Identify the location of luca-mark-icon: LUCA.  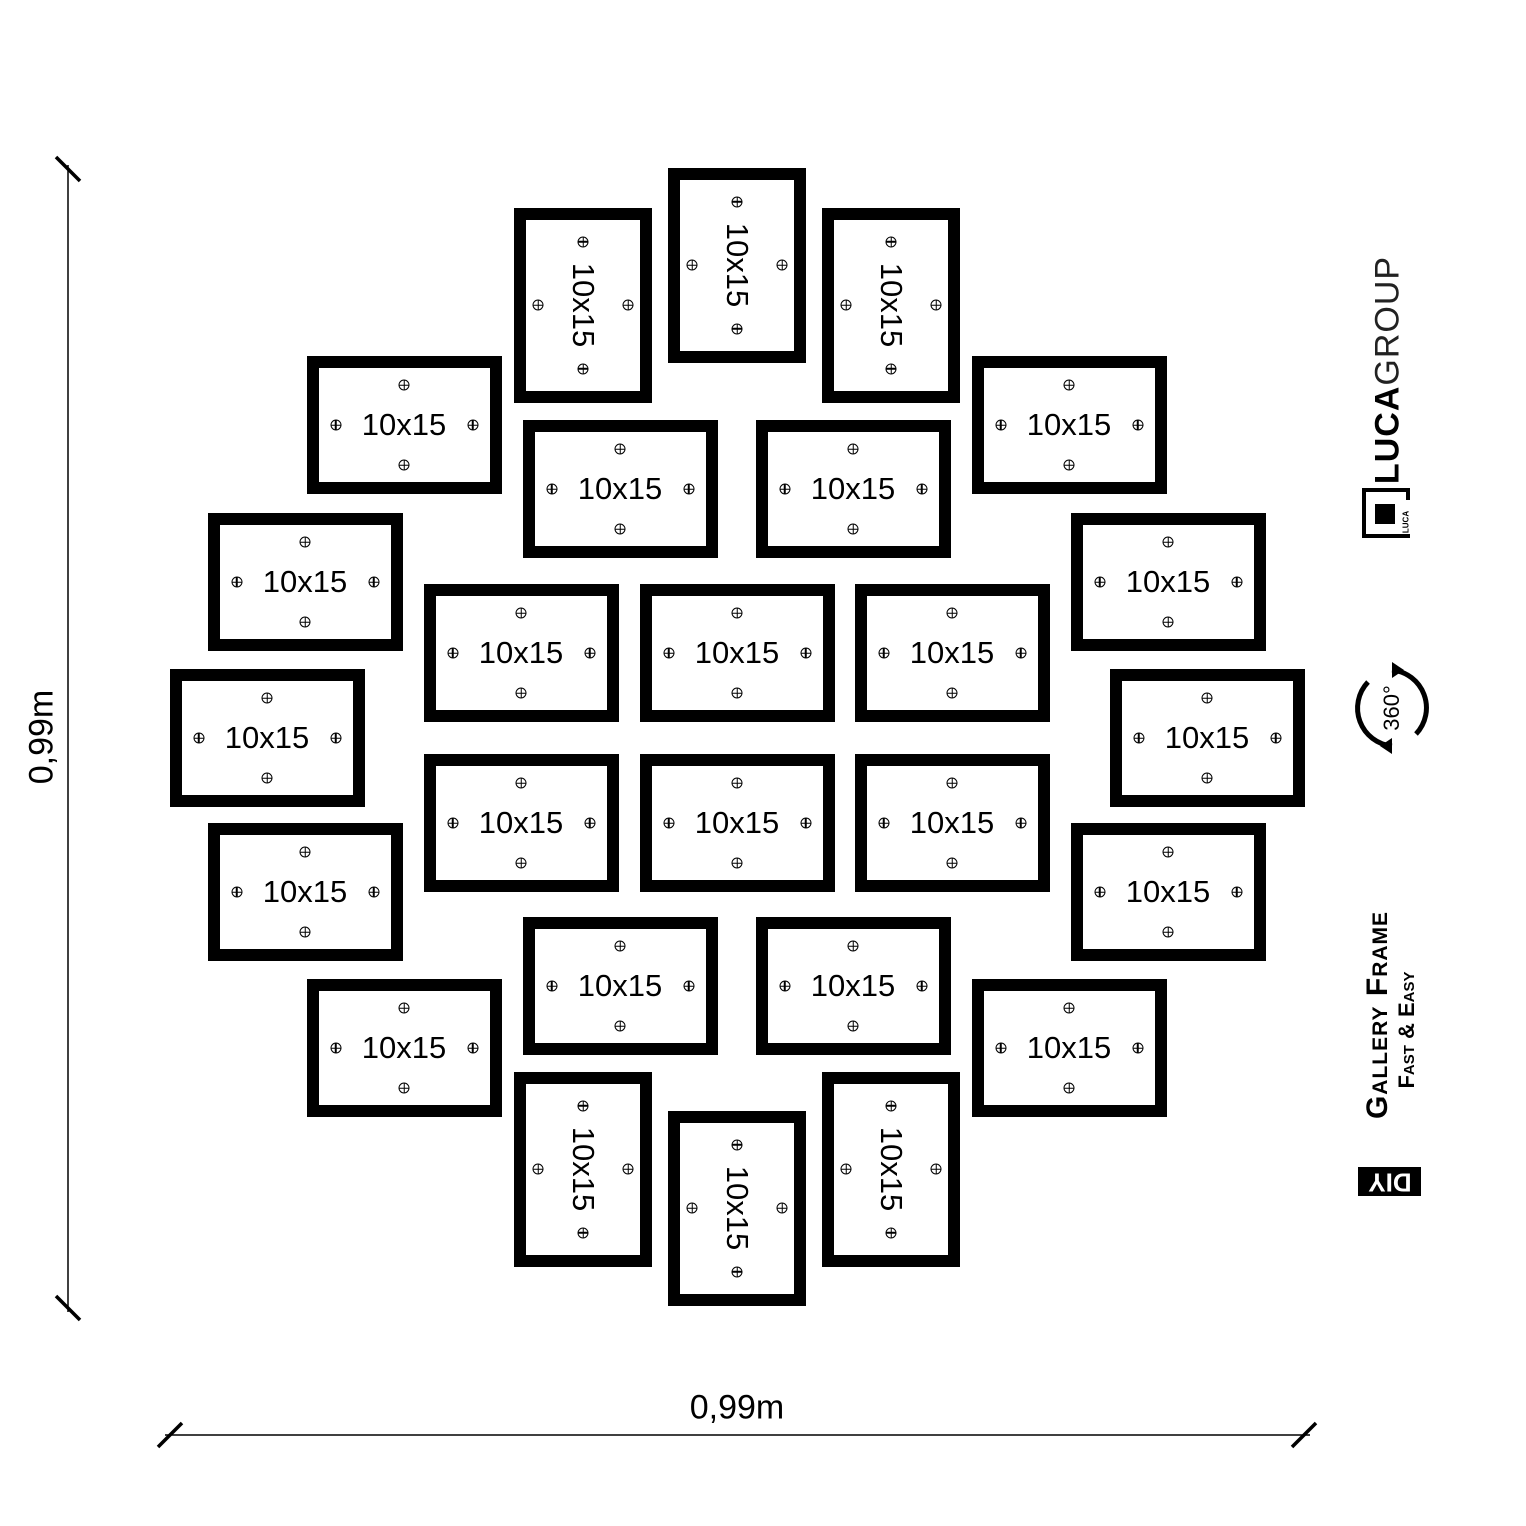
(1386, 513).